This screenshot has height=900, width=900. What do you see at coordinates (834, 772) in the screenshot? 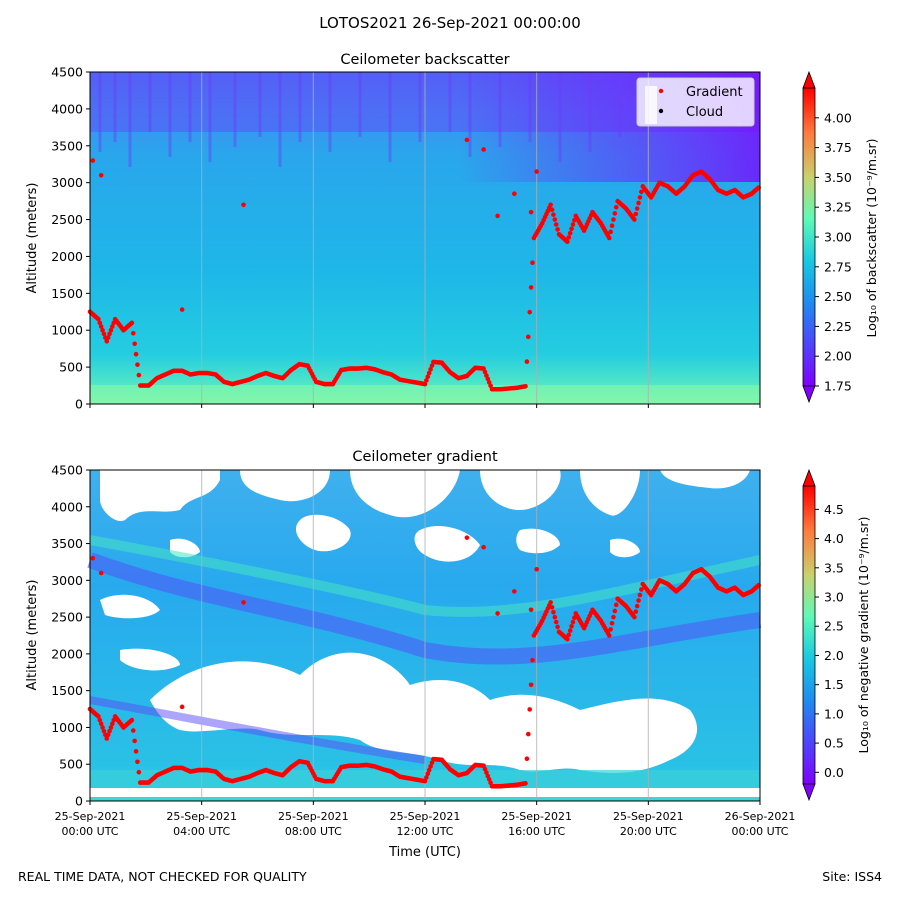
I see `colorbar-tick-label: 0.0` at bounding box center [834, 772].